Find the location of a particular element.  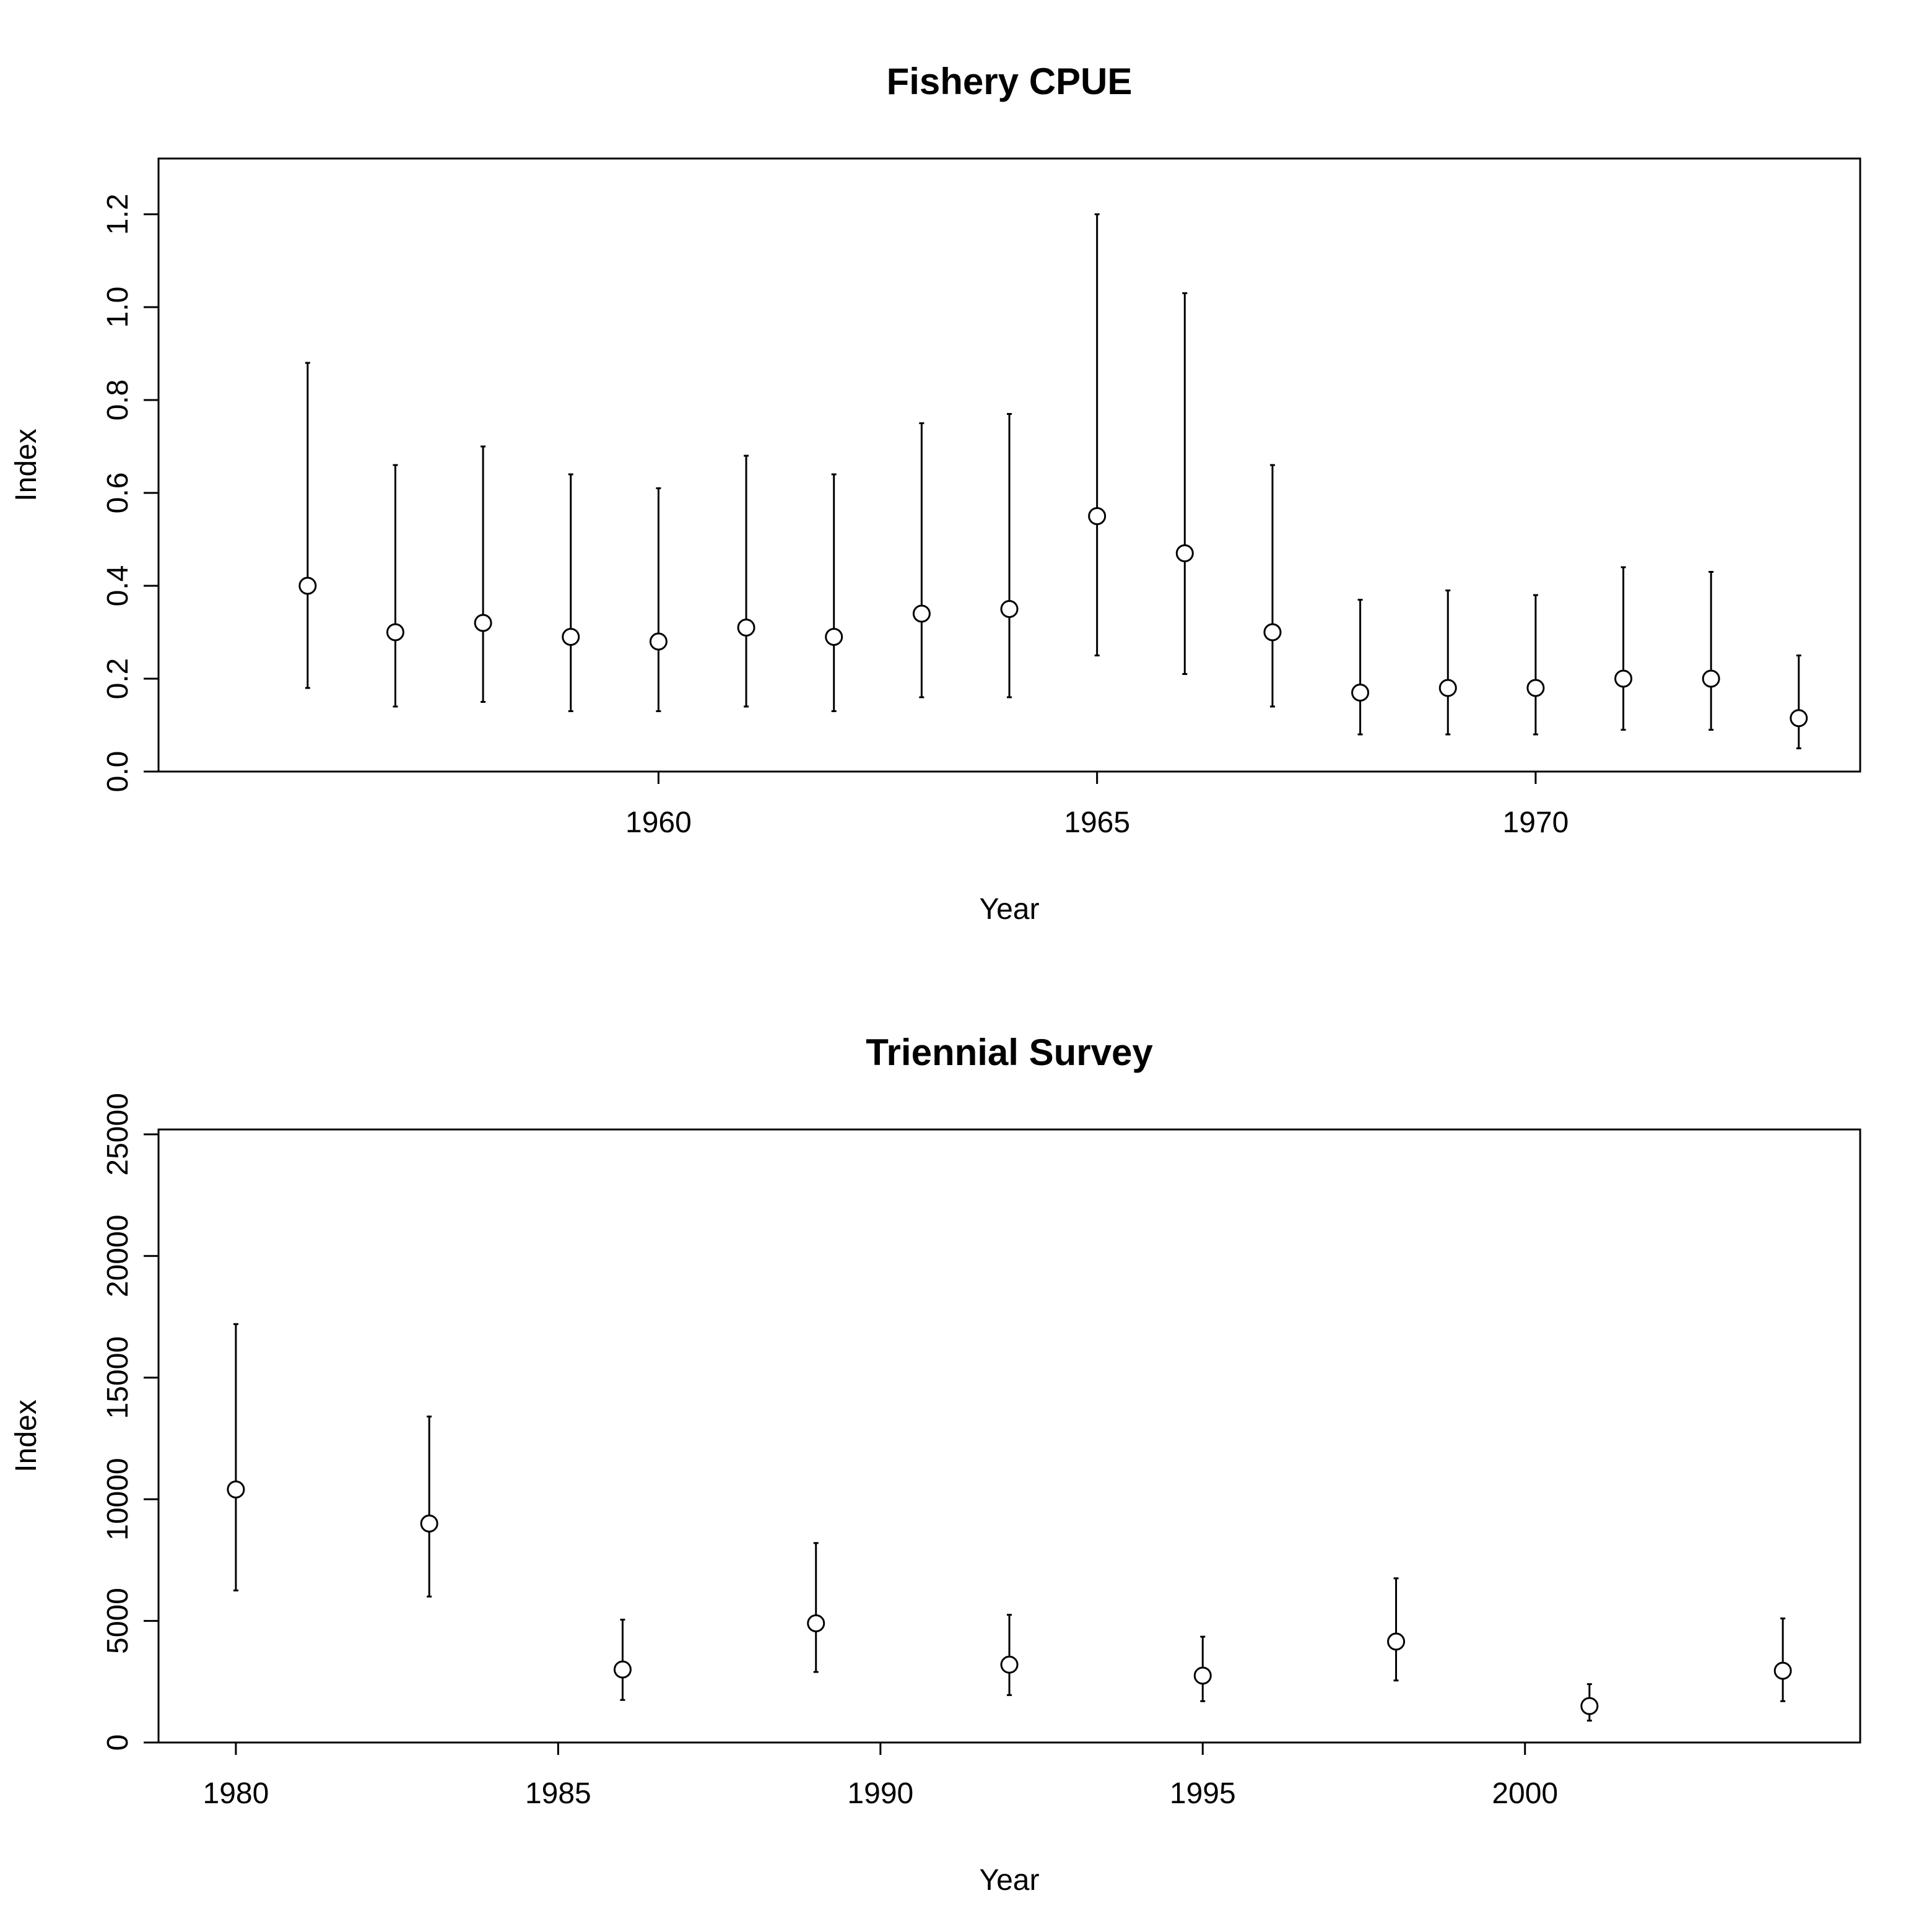

y-tick-label: 15000 is located at coordinates (118, 1378).